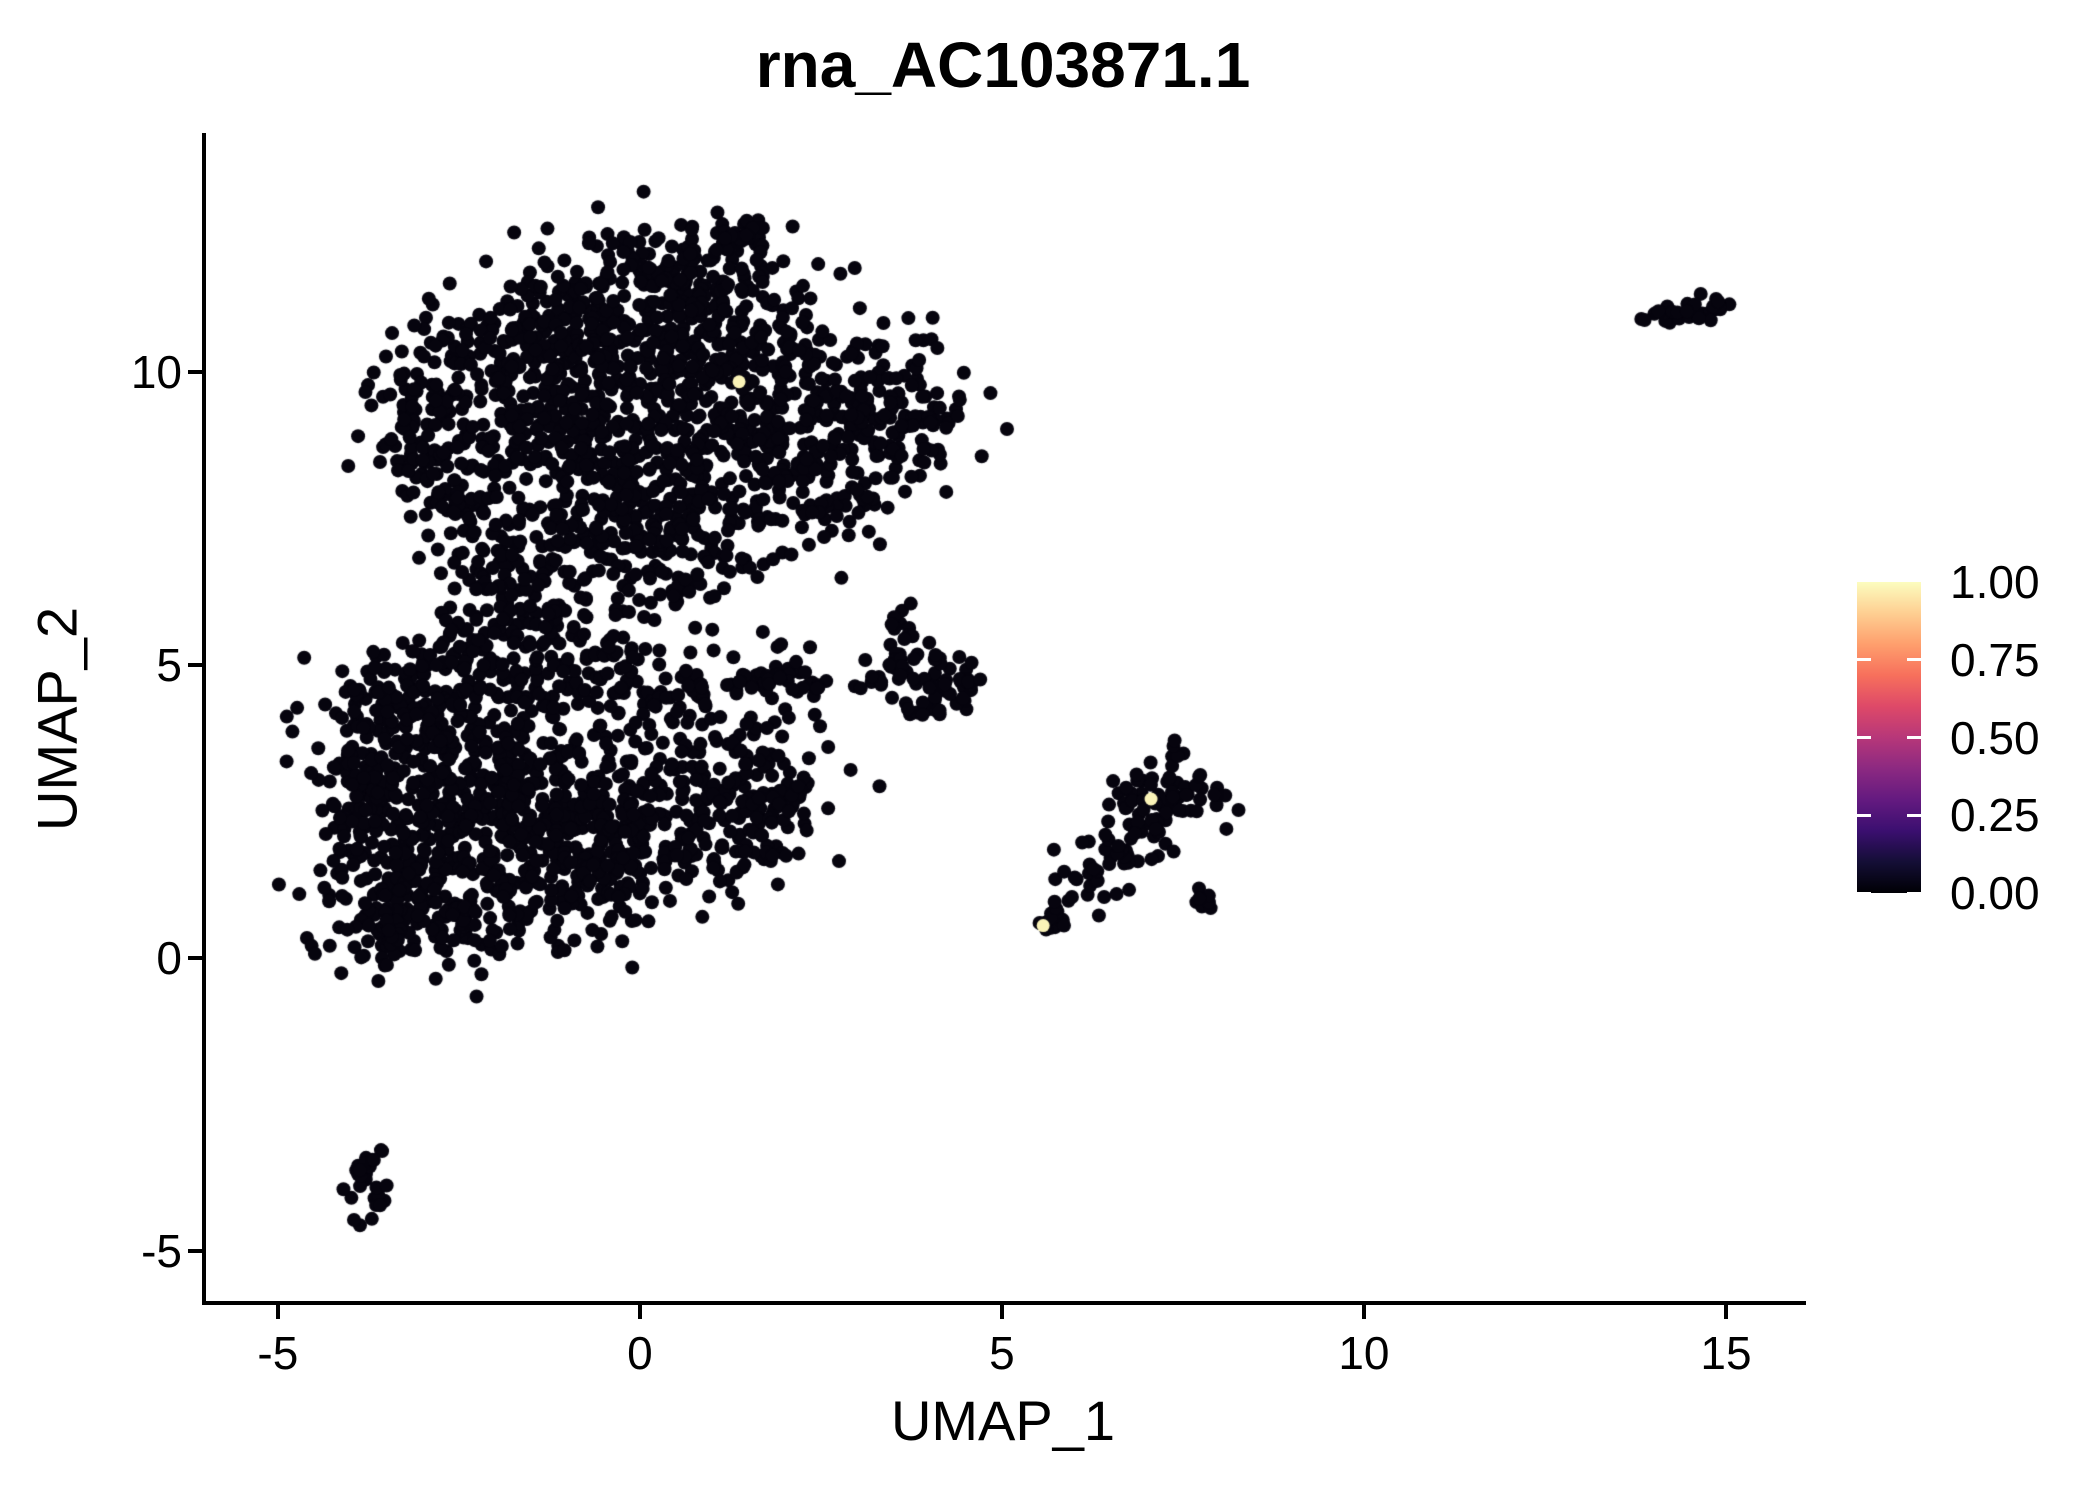 The width and height of the screenshot is (2100, 1500). Describe the element at coordinates (161, 1250) in the screenshot. I see `y-tick-label: -5` at that location.